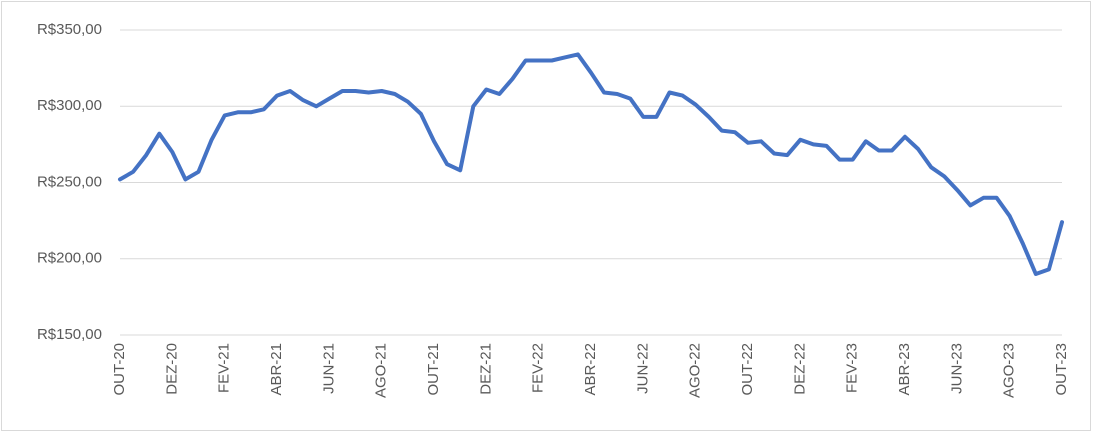  What do you see at coordinates (433, 369) in the screenshot?
I see `x-tick-label: OUT-21` at bounding box center [433, 369].